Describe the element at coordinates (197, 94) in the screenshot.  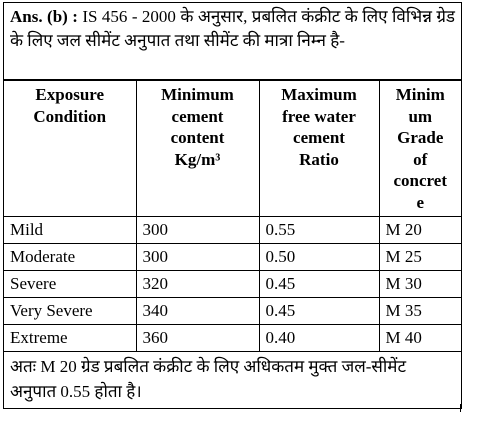
I see `header-line: Minimum` at that location.